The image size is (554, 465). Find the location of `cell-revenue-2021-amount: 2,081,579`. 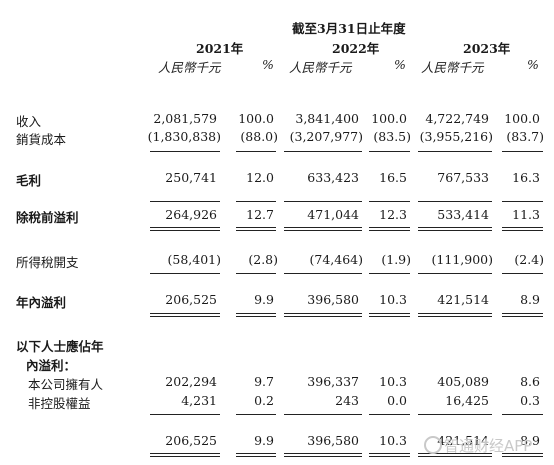

cell-revenue-2021-amount: 2,081,579 is located at coordinates (185, 118).